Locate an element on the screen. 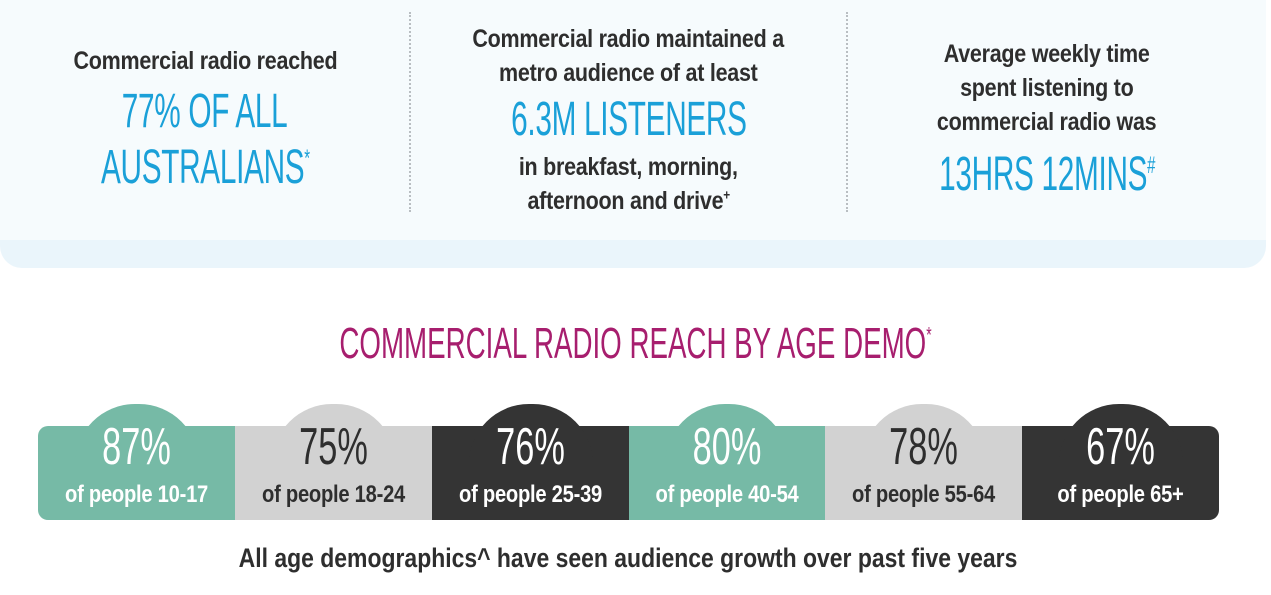  stat-metro-tail-line2-text: afternoon and drive is located at coordinates (625, 201).